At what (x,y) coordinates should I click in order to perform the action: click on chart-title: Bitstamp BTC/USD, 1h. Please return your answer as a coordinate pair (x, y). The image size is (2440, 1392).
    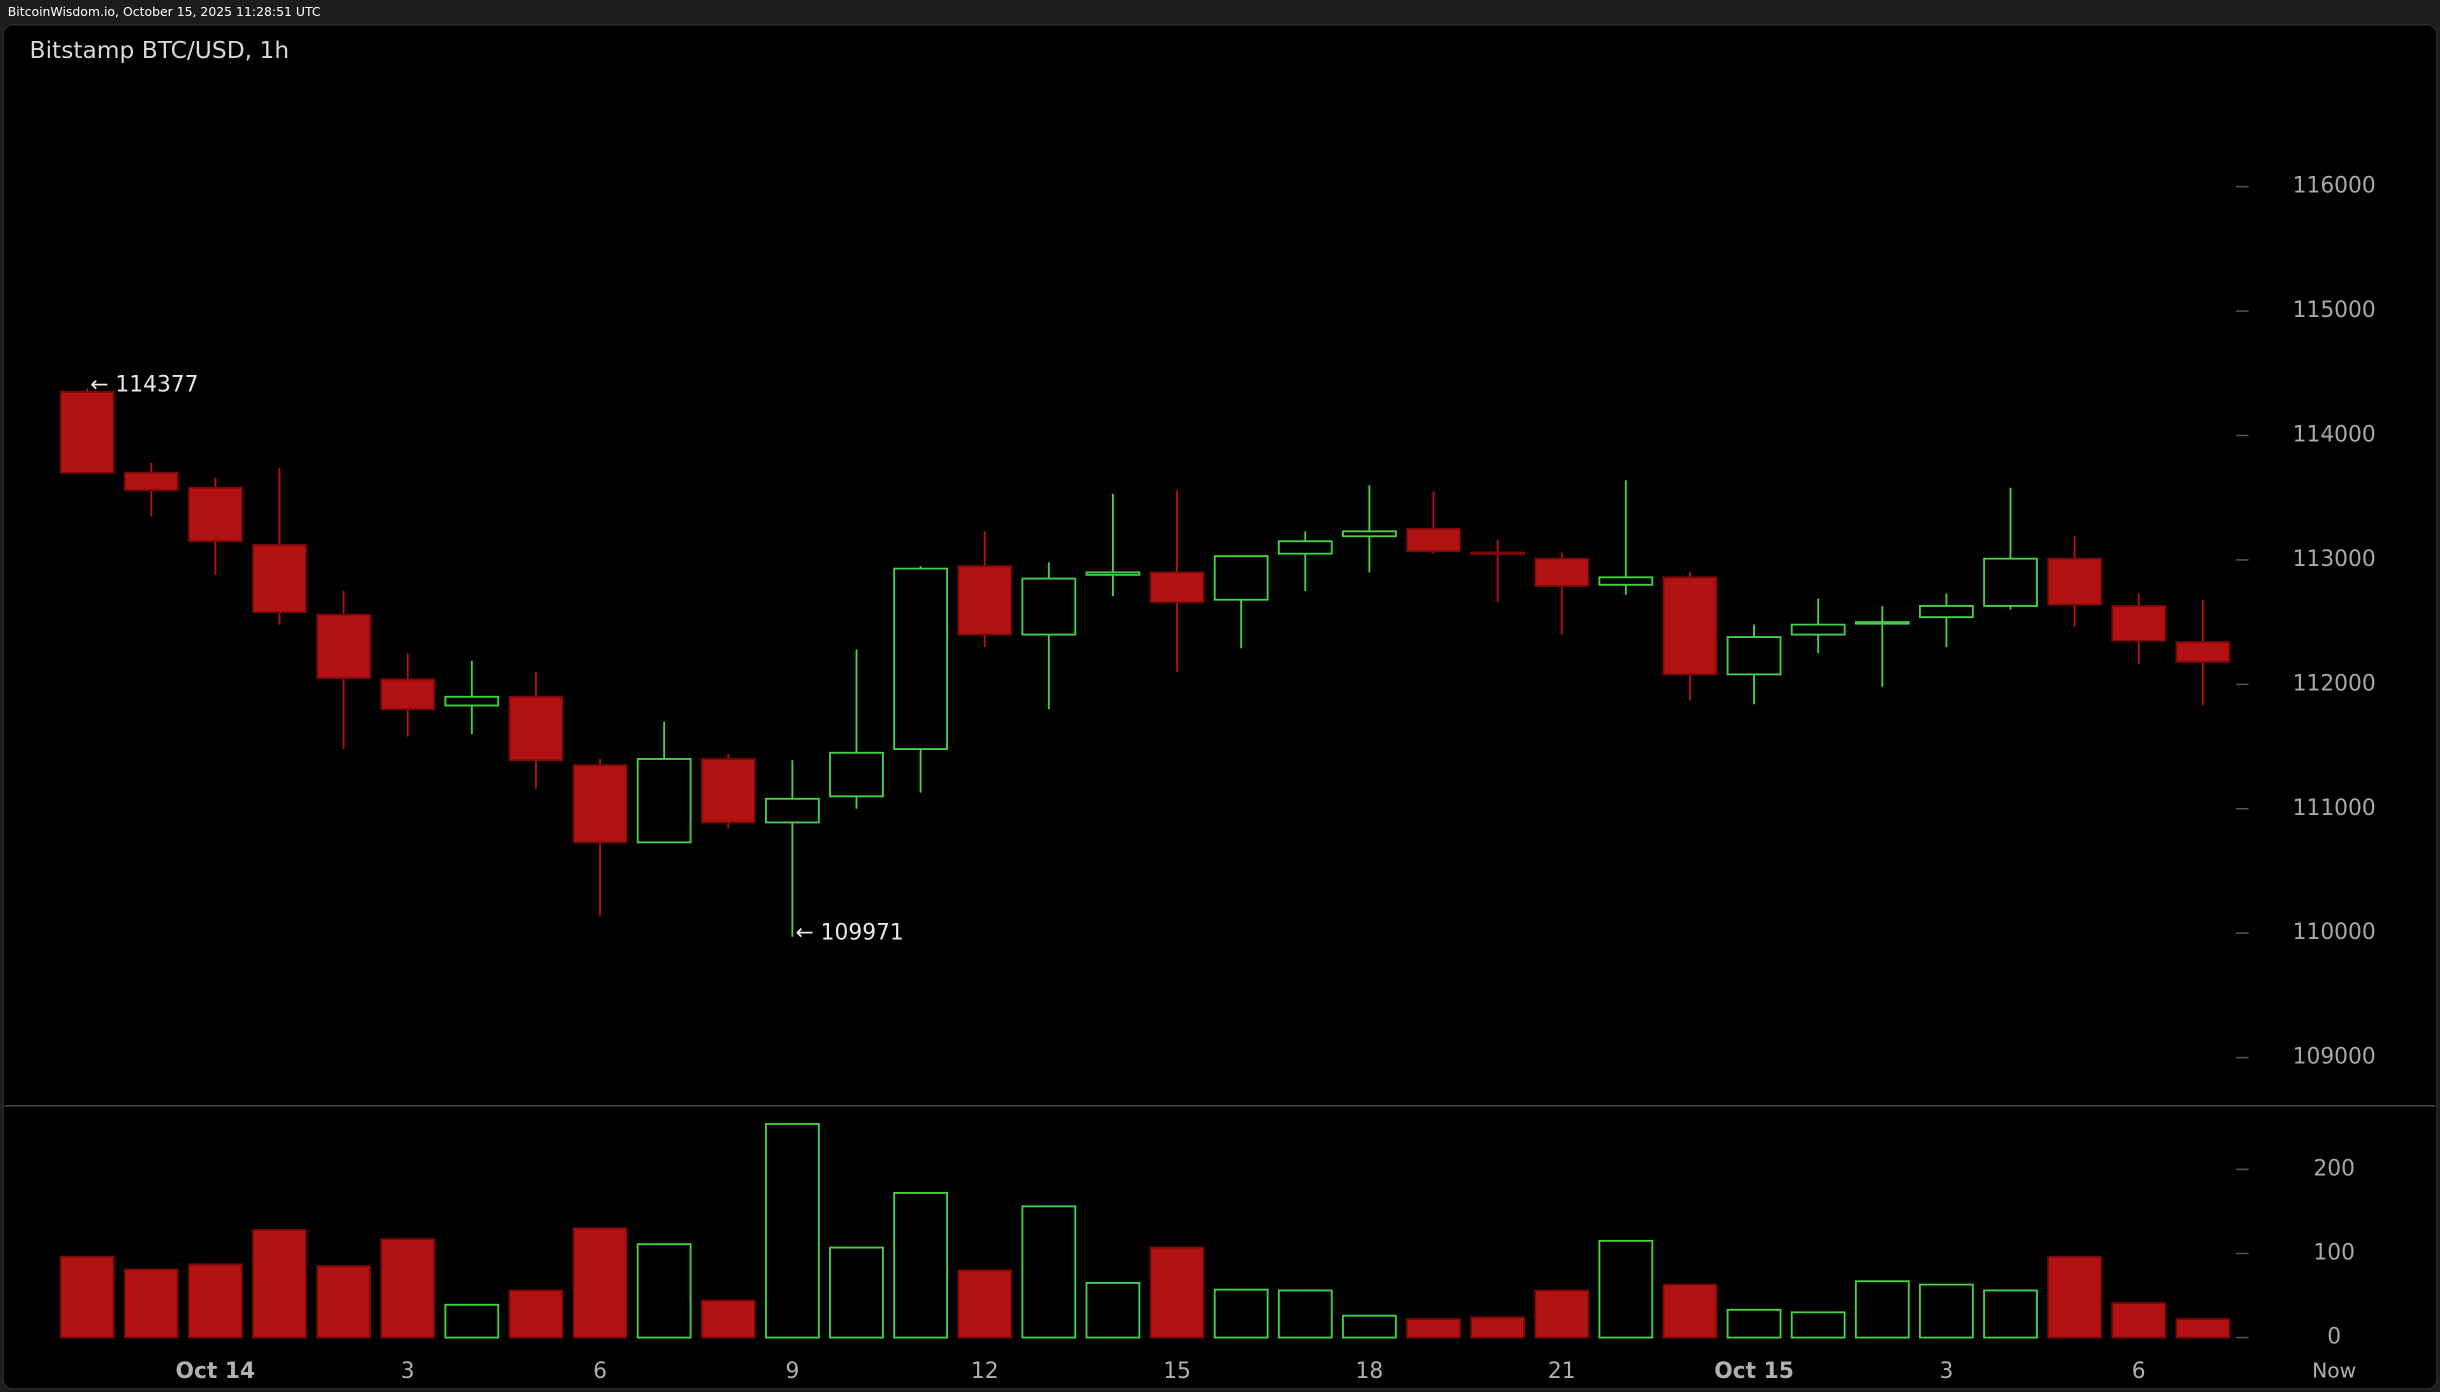
    Looking at the image, I should click on (160, 50).